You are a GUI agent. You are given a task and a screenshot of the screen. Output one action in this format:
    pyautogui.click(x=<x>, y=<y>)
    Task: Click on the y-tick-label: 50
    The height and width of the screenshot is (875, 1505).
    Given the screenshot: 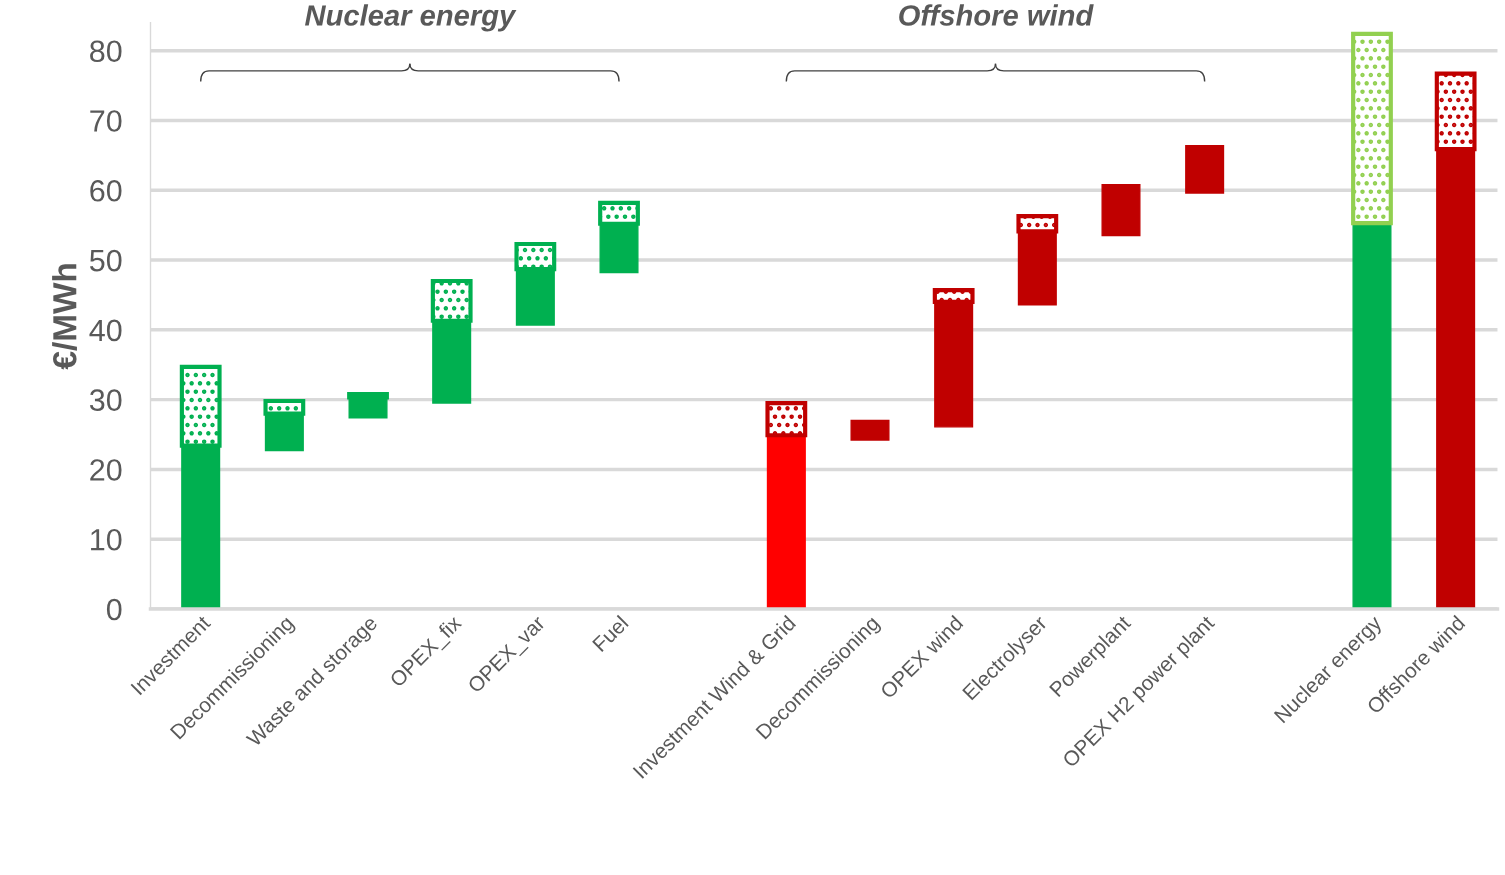 What is the action you would take?
    pyautogui.click(x=105, y=260)
    